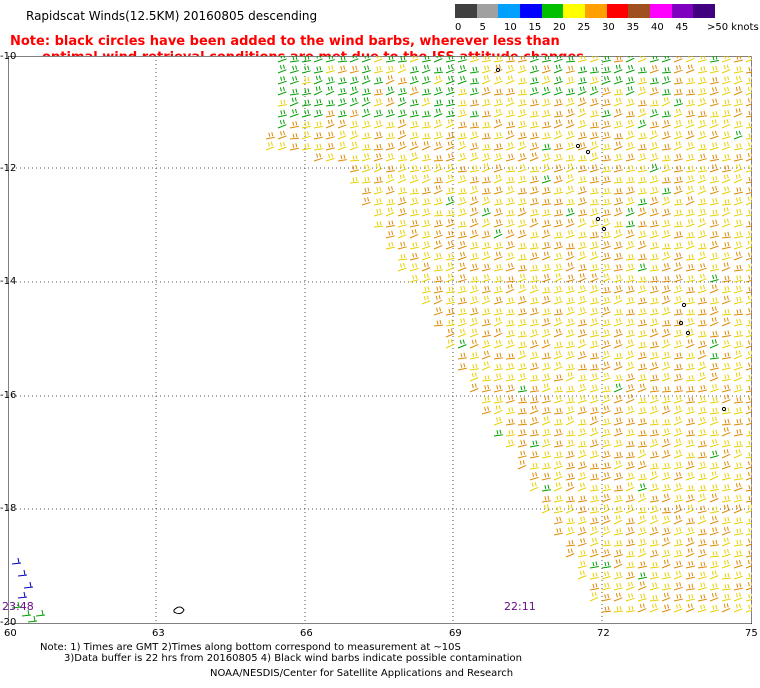 The height and width of the screenshot is (688, 760). Describe the element at coordinates (588, 152) in the screenshot. I see `contamination-circle` at that location.